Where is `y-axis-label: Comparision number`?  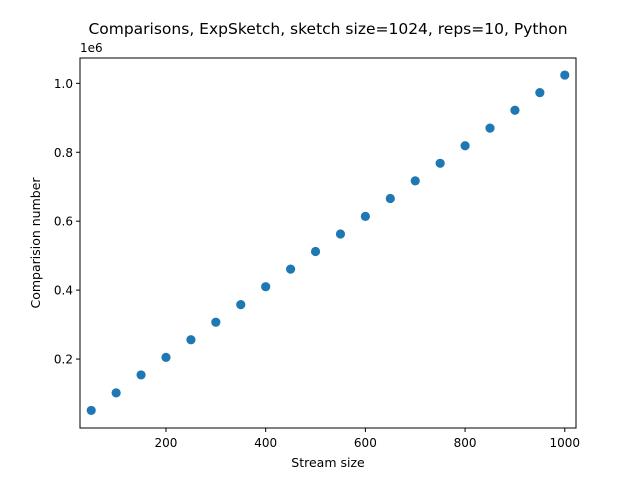
y-axis-label: Comparision number is located at coordinates (35, 243).